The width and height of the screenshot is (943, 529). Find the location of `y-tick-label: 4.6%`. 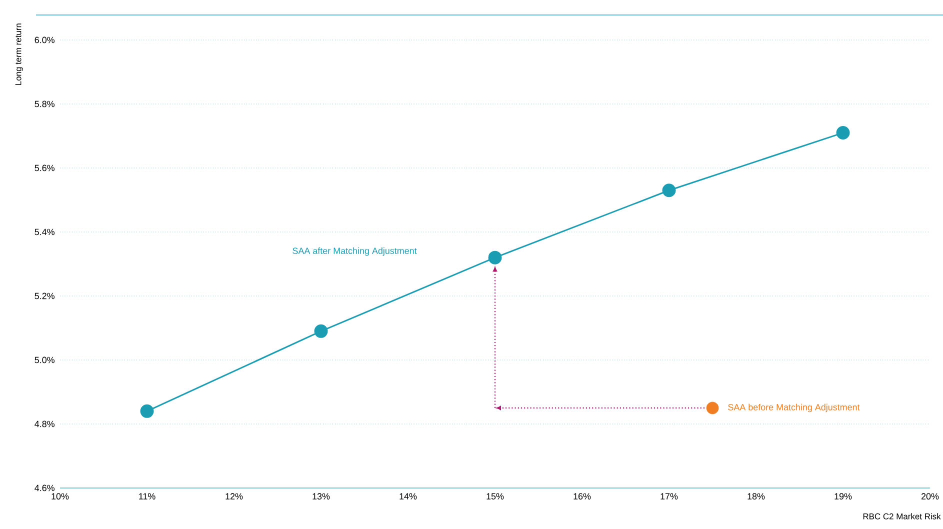

y-tick-label: 4.6% is located at coordinates (44, 488).